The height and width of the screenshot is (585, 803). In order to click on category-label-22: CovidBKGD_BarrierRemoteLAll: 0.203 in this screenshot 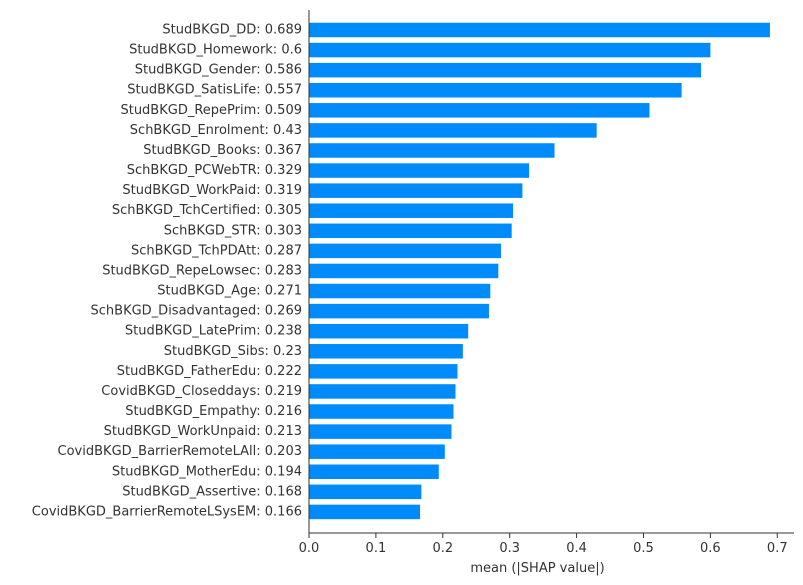, I will do `click(180, 451)`.